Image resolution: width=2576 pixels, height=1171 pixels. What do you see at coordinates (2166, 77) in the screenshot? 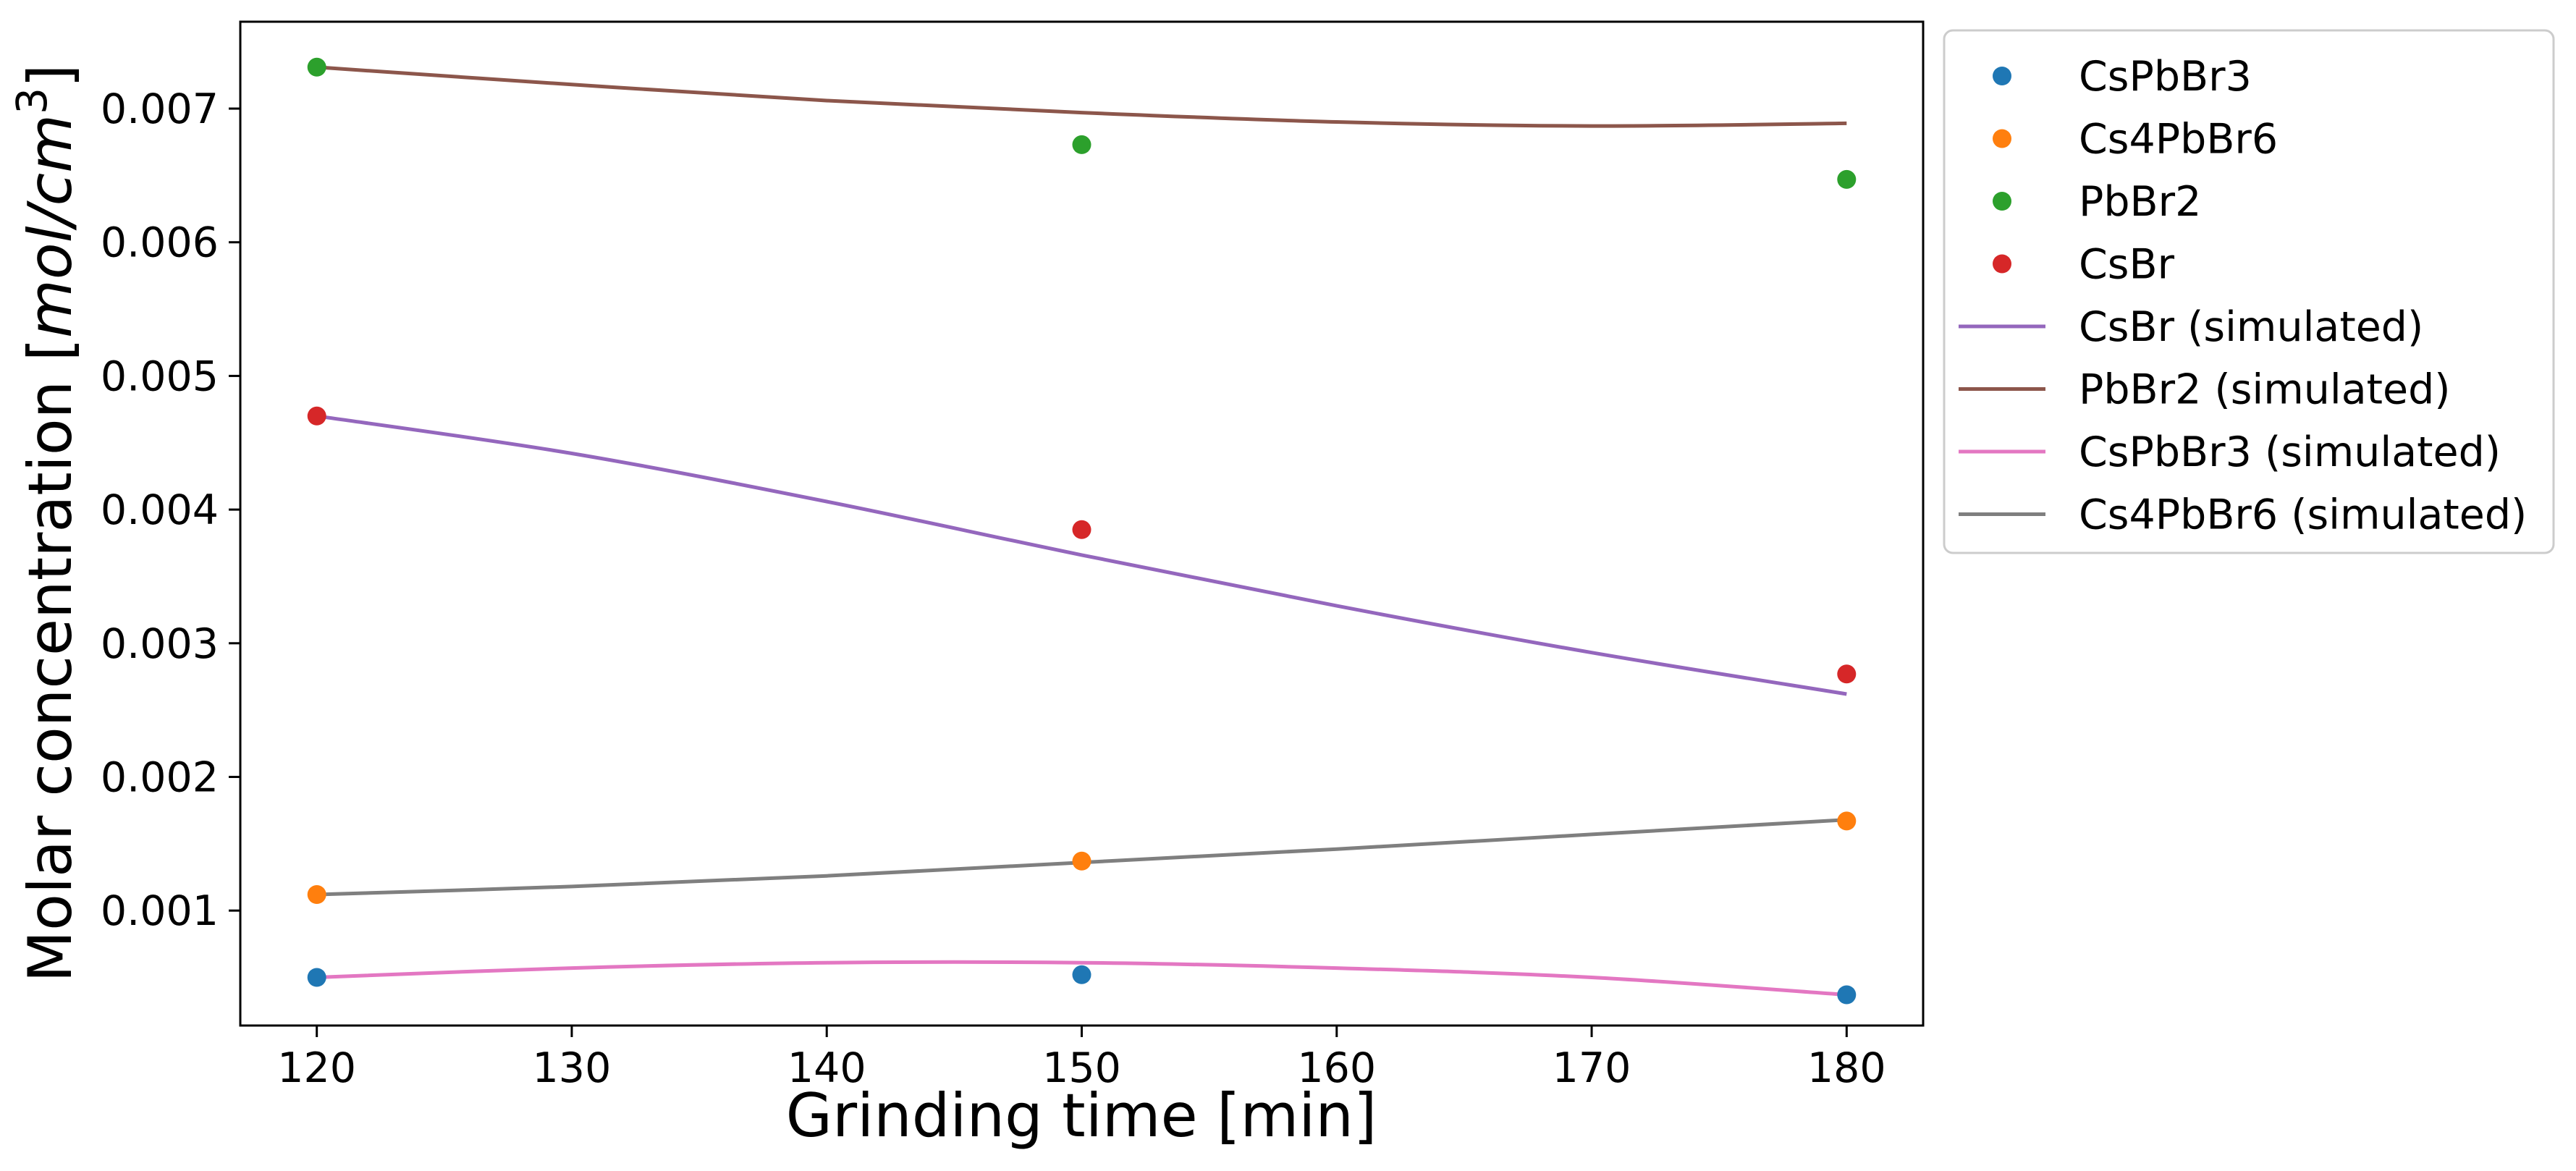
I see `legend-label-cspbbr3: CsPbBr3` at bounding box center [2166, 77].